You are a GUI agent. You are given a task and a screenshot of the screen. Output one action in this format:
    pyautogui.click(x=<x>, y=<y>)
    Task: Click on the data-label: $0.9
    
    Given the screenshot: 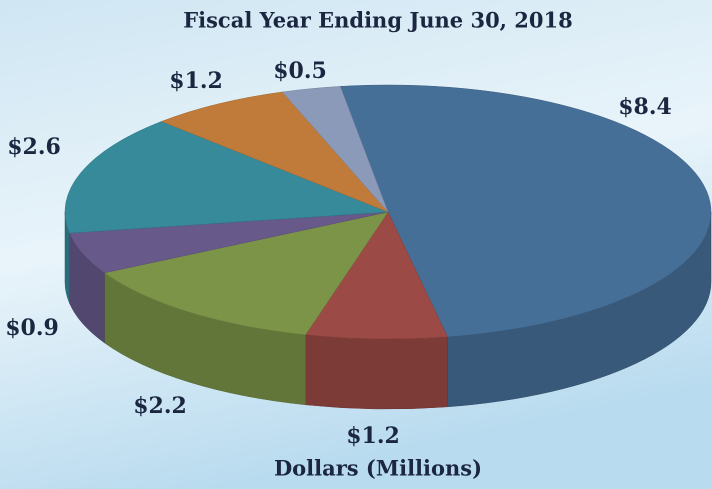 What is the action you would take?
    pyautogui.click(x=32, y=328)
    